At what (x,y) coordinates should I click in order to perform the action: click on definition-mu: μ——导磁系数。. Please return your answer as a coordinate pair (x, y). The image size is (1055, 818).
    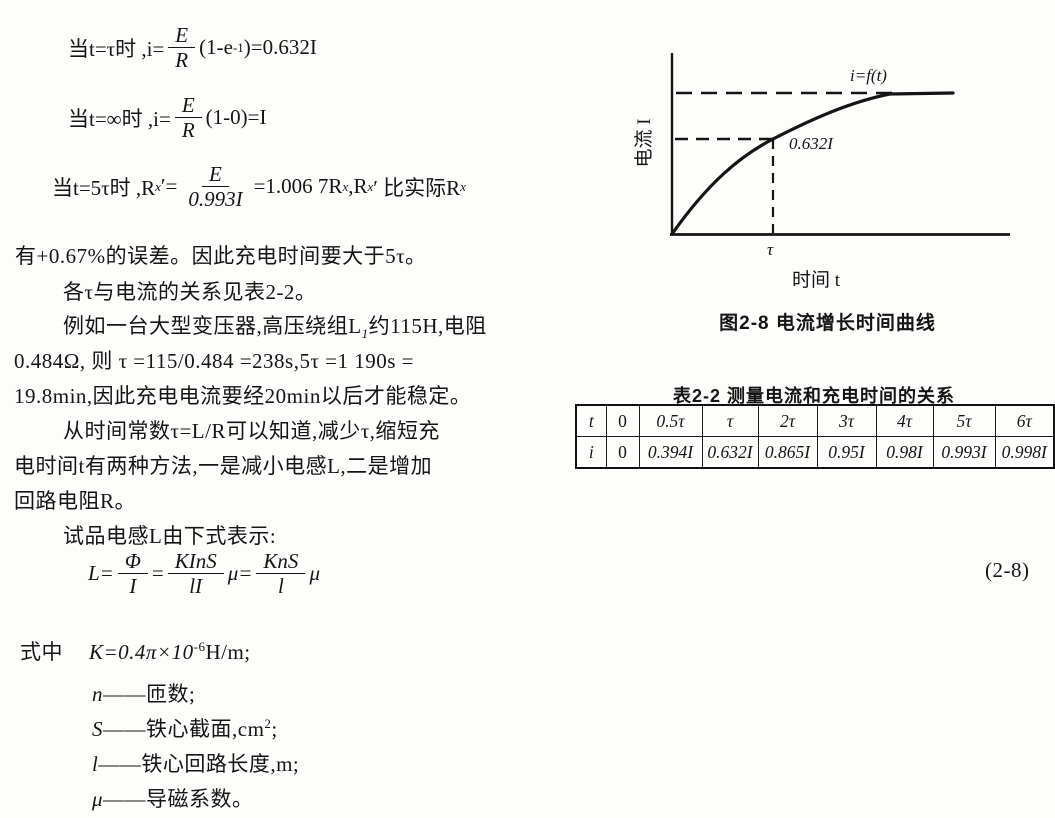
    Looking at the image, I should click on (173, 798).